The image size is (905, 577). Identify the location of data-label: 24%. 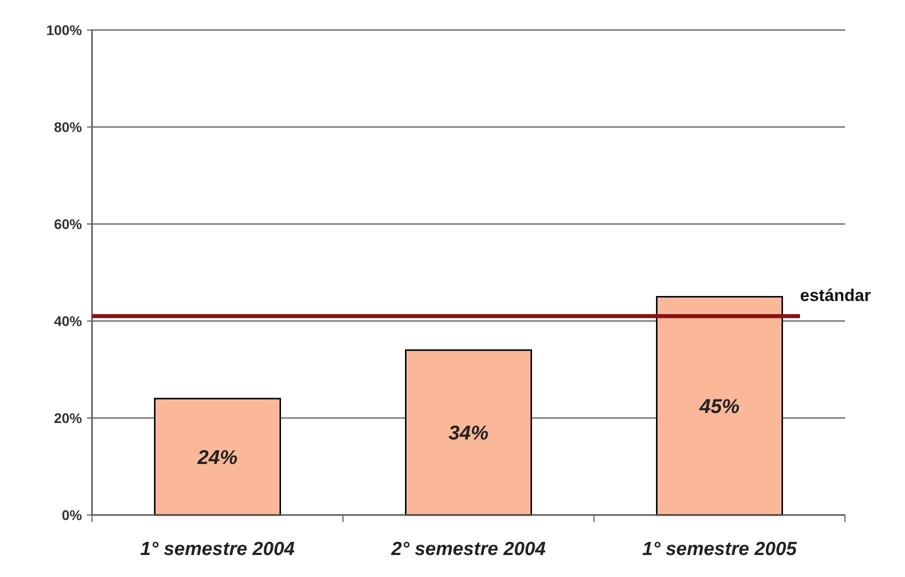
(217, 457).